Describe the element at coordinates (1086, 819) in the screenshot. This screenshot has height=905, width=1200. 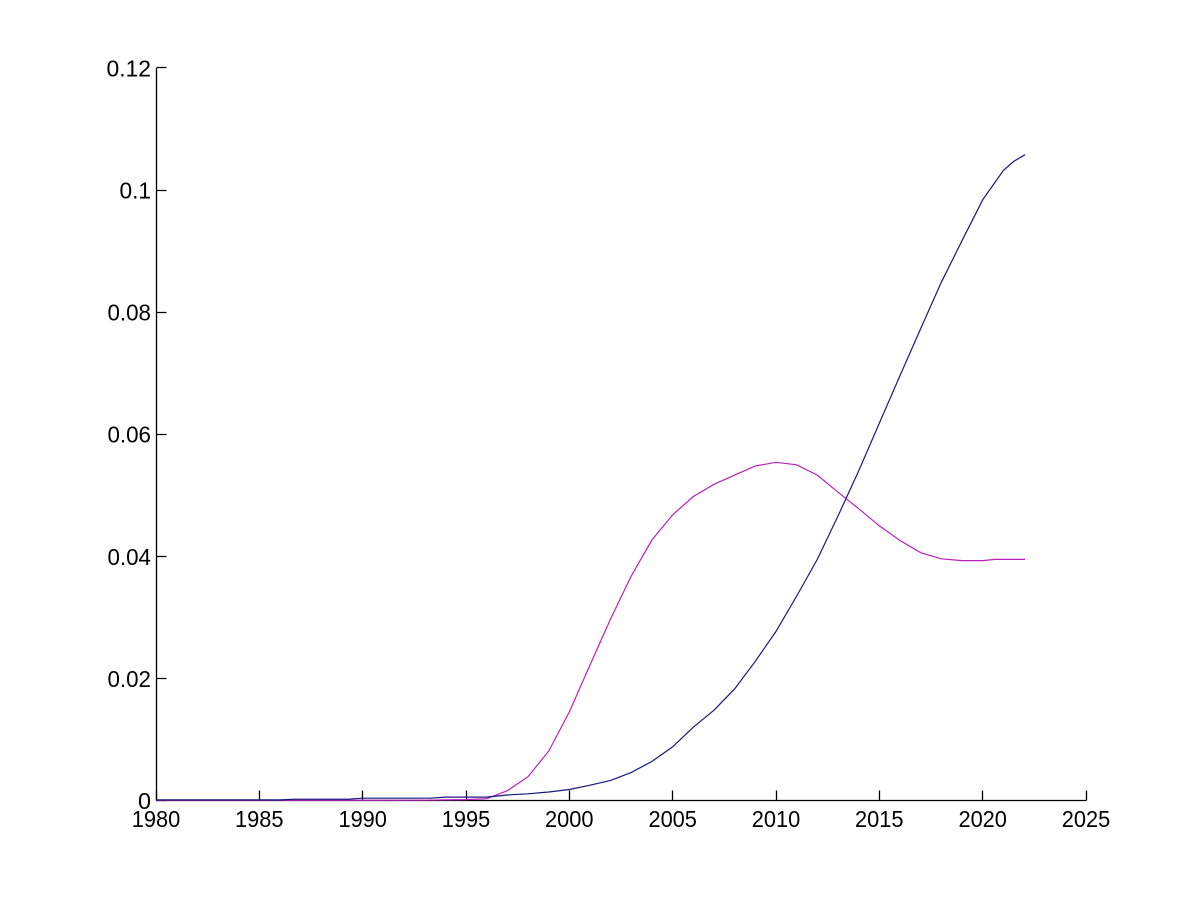
I see `svg-text: 2025` at that location.